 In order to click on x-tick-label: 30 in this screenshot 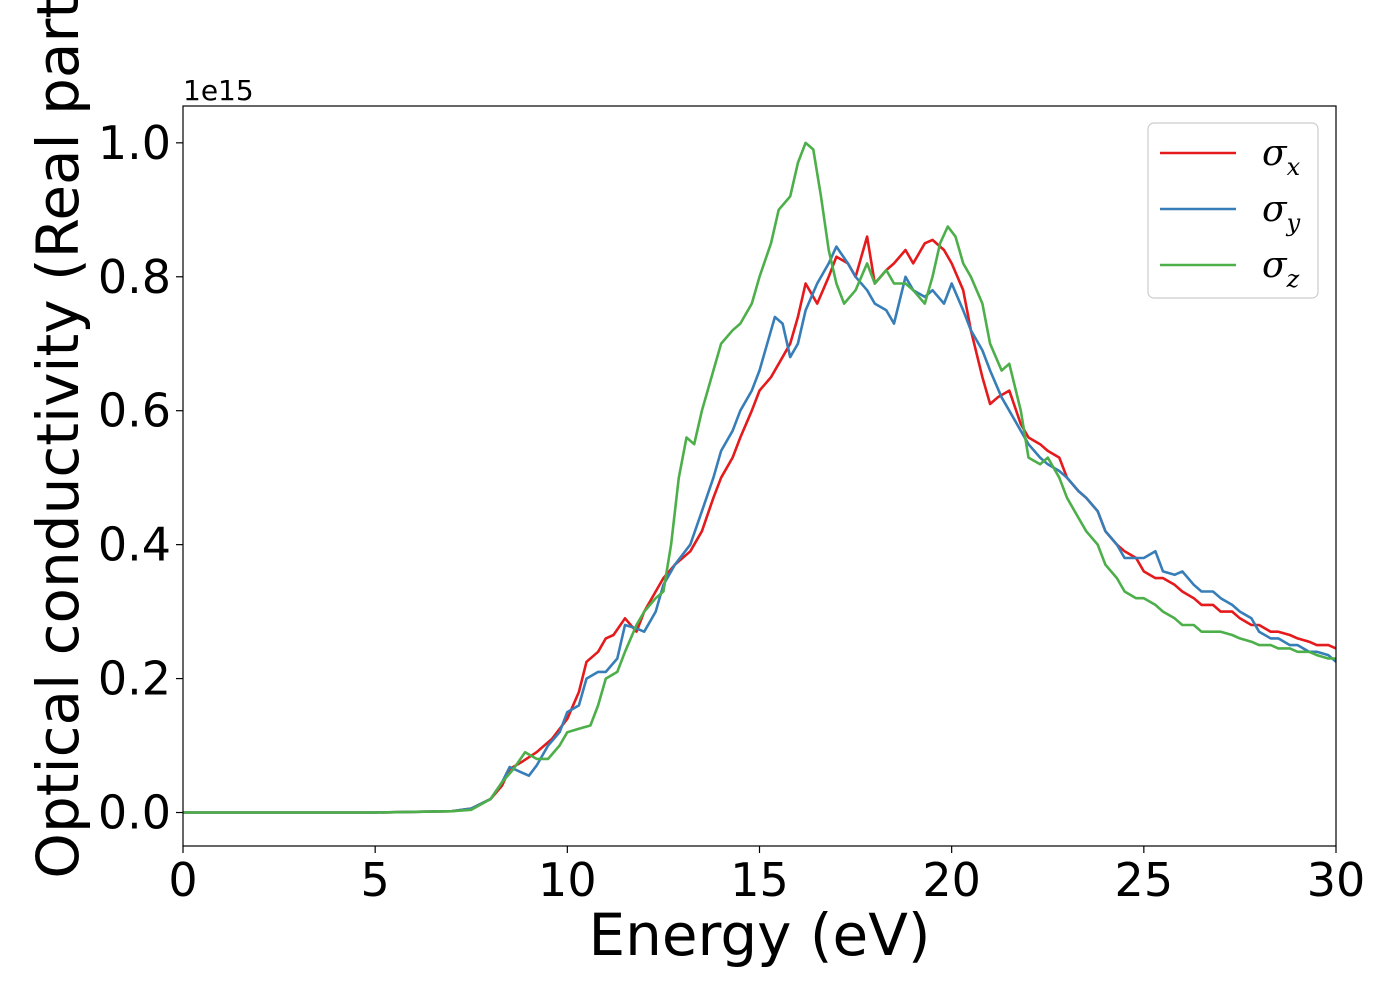, I will do `click(1336, 880)`.